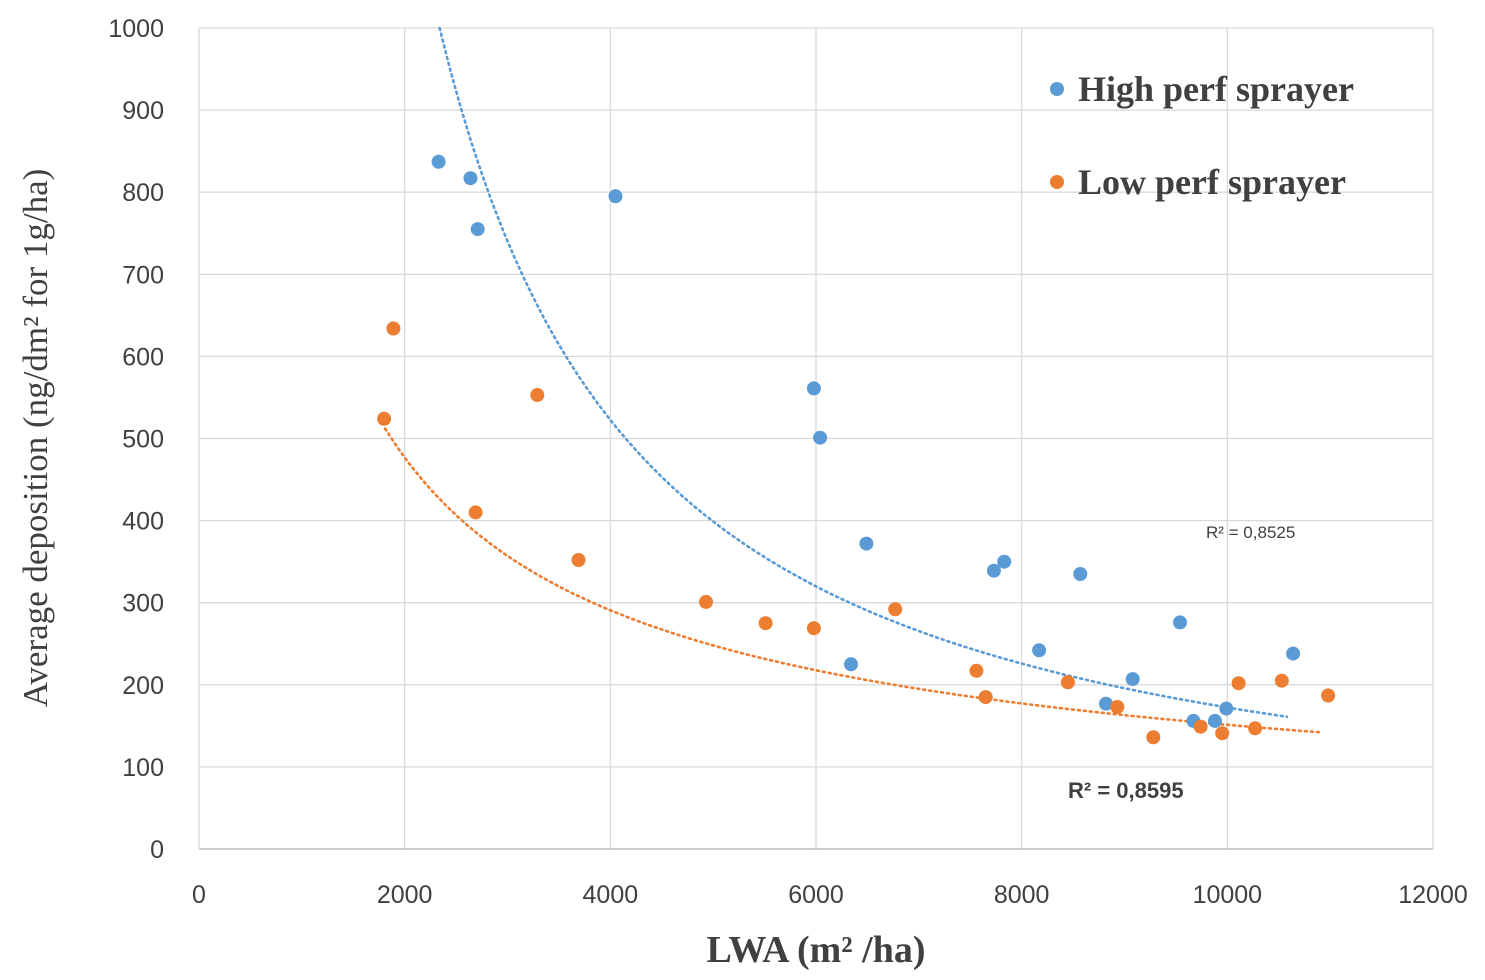 The width and height of the screenshot is (1485, 980). Describe the element at coordinates (1202, 135) in the screenshot. I see `legend: High perf sprayer Low perf sprayer` at that location.